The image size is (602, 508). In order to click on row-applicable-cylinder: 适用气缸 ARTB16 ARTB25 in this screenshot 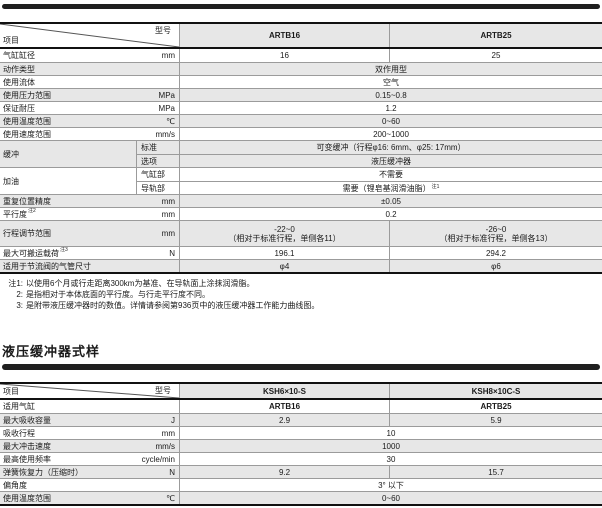, I will do `click(301, 406)`.